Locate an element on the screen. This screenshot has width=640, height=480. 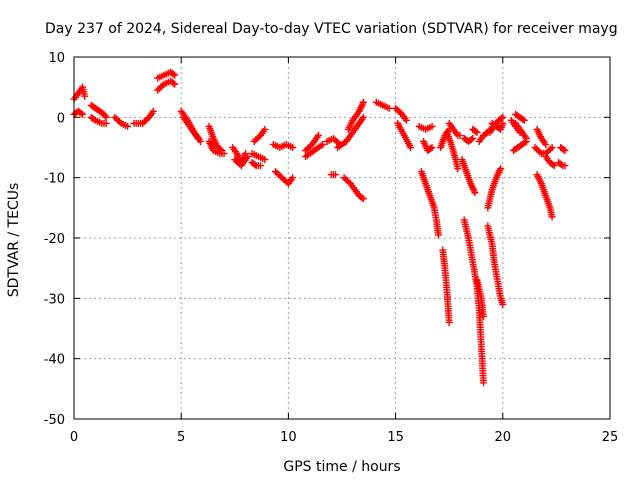
x-tick-label: 10 is located at coordinates (288, 437).